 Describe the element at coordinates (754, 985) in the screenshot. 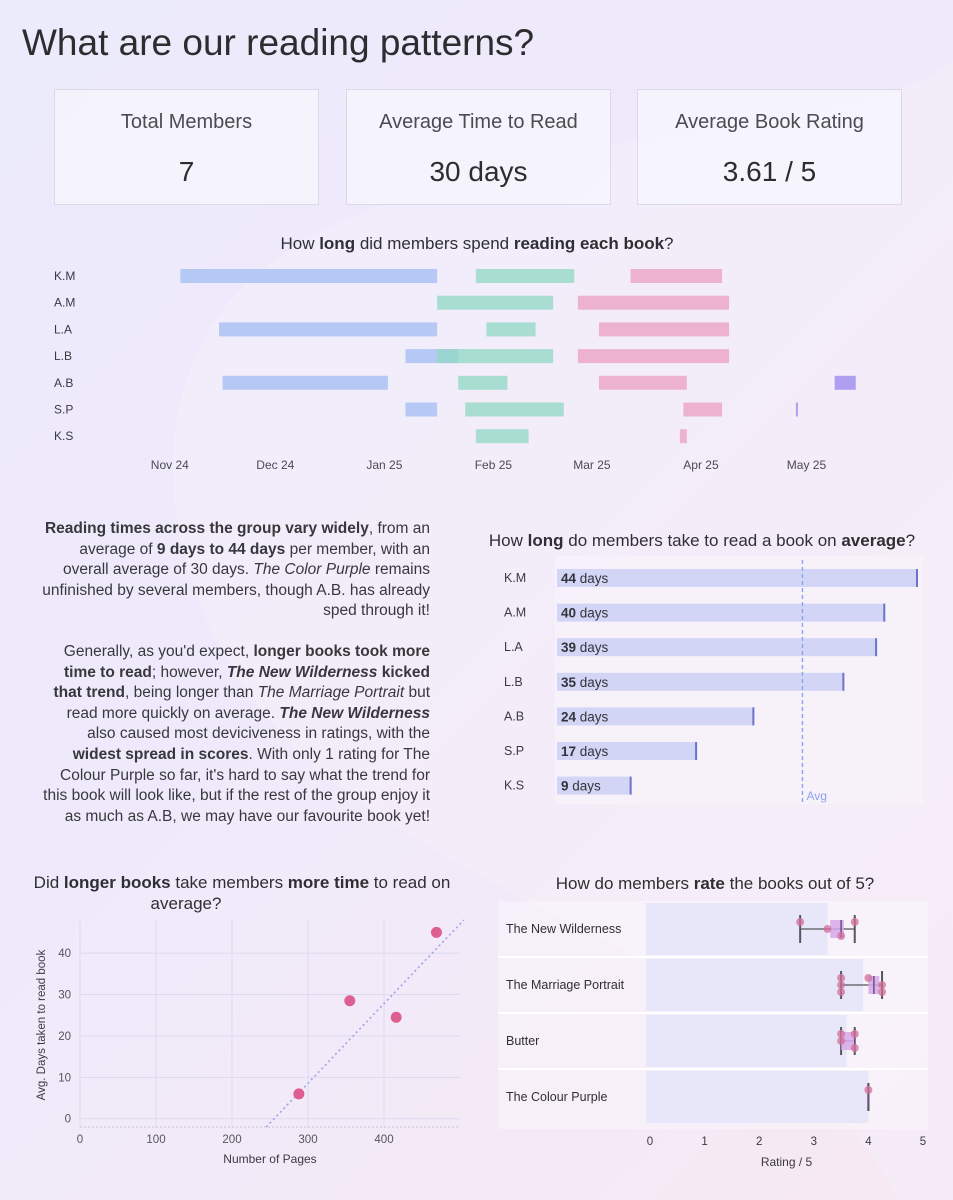

I see `mean-bar` at that location.